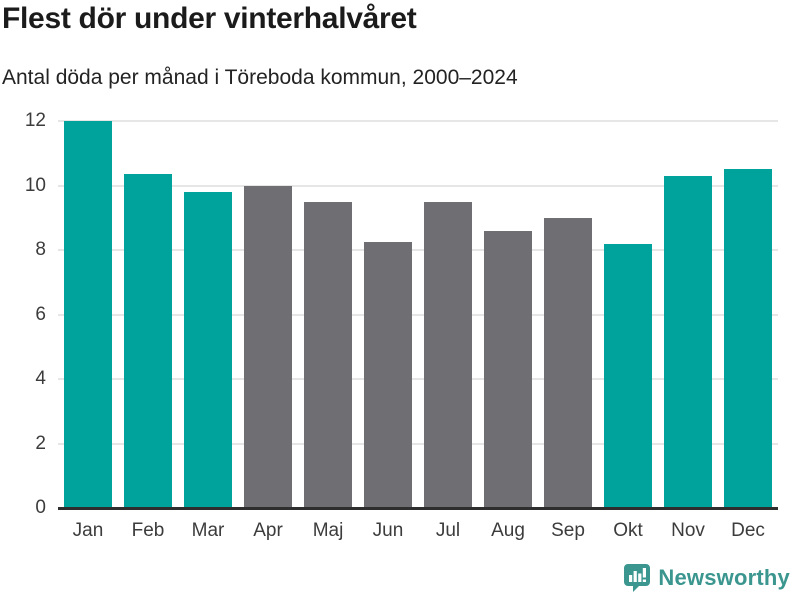 Image resolution: width=800 pixels, height=600 pixels. Describe the element at coordinates (748, 338) in the screenshot. I see `bar-dec` at that location.